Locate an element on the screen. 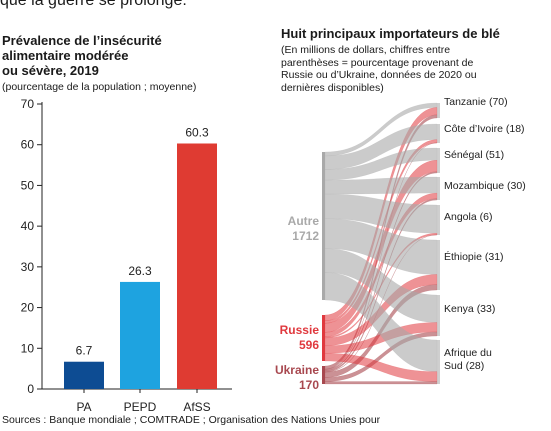  sankey-subtitle-line: (En millions de dollars, chiffres entre is located at coordinates (366, 50).